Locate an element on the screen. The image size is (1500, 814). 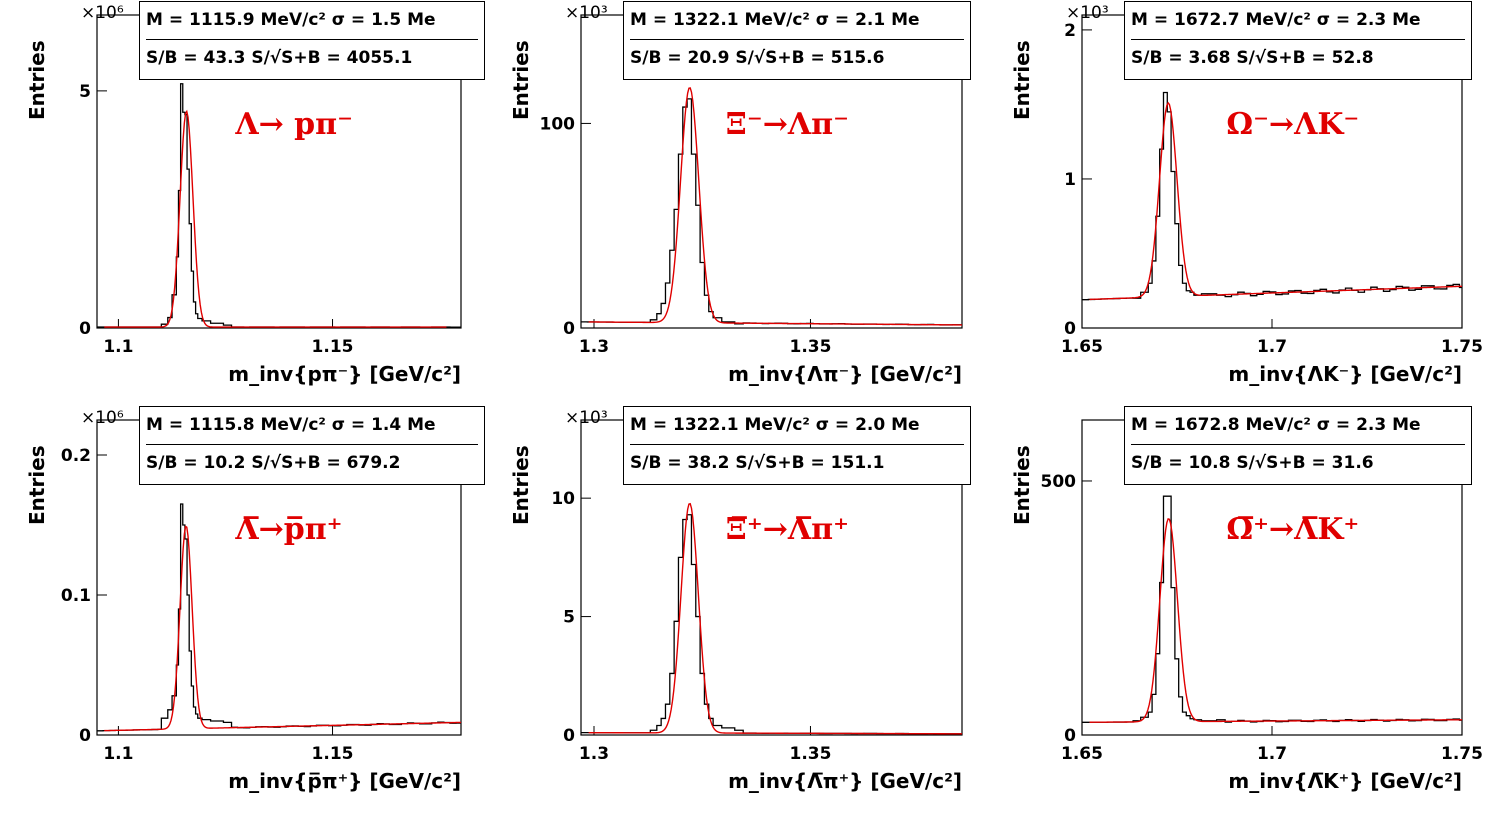
stats-significance: S/B = 10.2 S/√S+B = 679.2 is located at coordinates (312, 463).